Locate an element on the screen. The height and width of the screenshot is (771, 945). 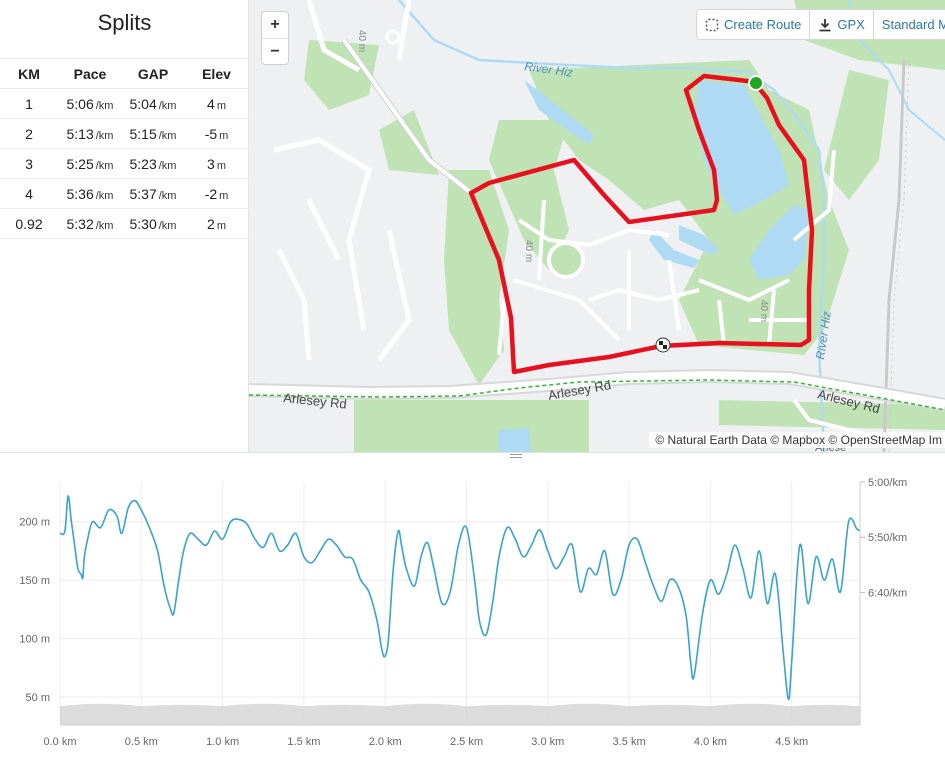
split-pace: 5:06/km is located at coordinates (90, 103).